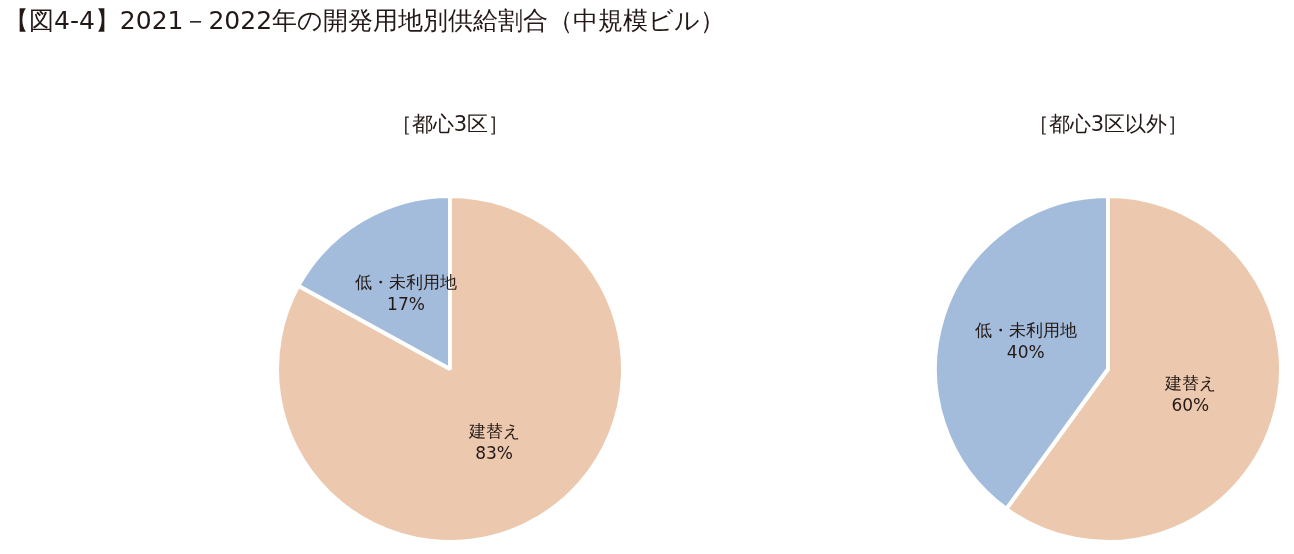 This screenshot has height=554, width=1294. What do you see at coordinates (1108, 124) in the screenshot?
I see `chart-subtitle: ［都心3区以外］` at bounding box center [1108, 124].